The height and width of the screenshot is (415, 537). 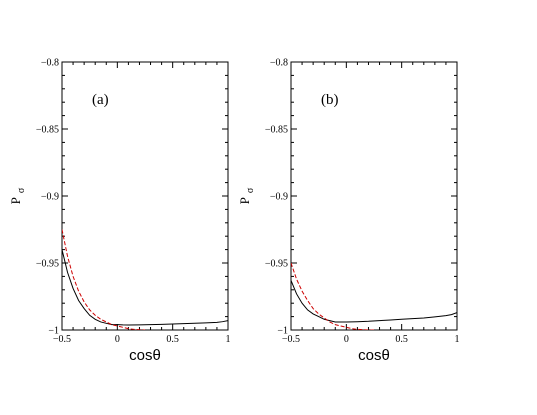 I want to click on panel-label: (a), so click(x=100, y=100).